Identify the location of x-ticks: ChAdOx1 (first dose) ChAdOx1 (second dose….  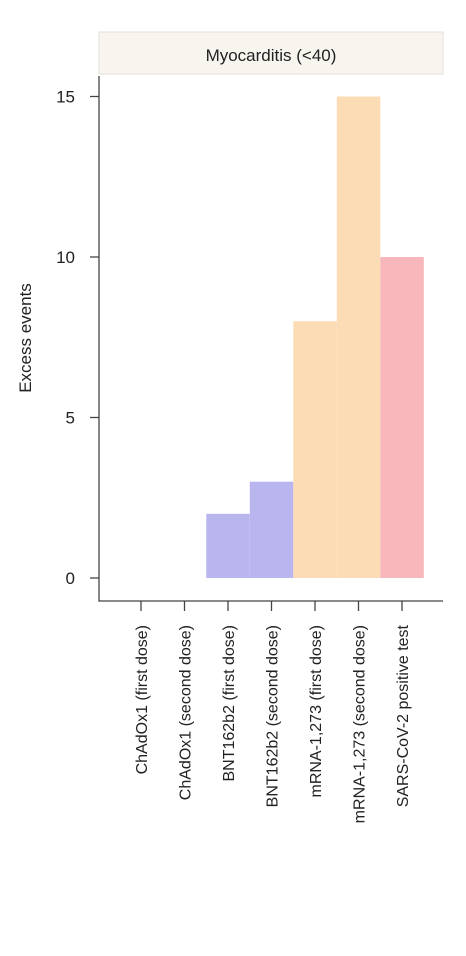
(273, 712).